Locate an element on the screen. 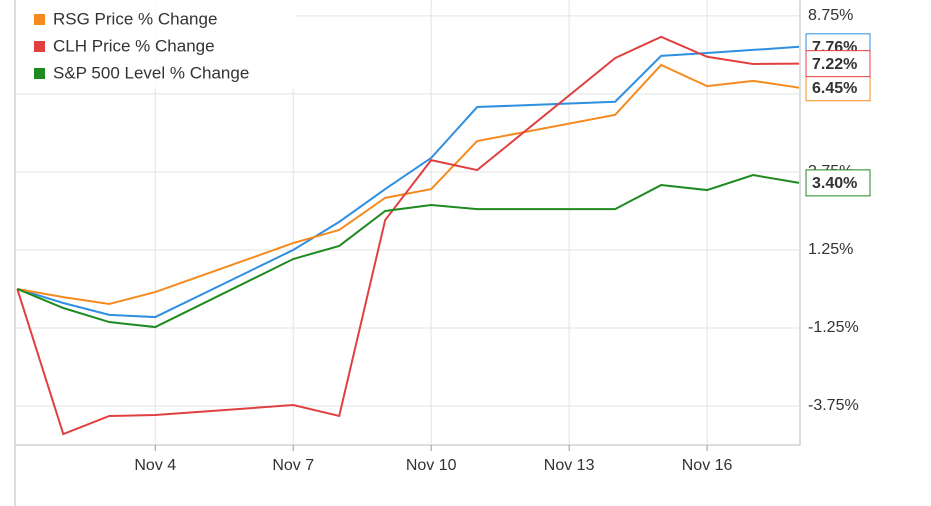 Image resolution: width=931 pixels, height=506 pixels. legend-label: RSG Price % Change is located at coordinates (135, 18).